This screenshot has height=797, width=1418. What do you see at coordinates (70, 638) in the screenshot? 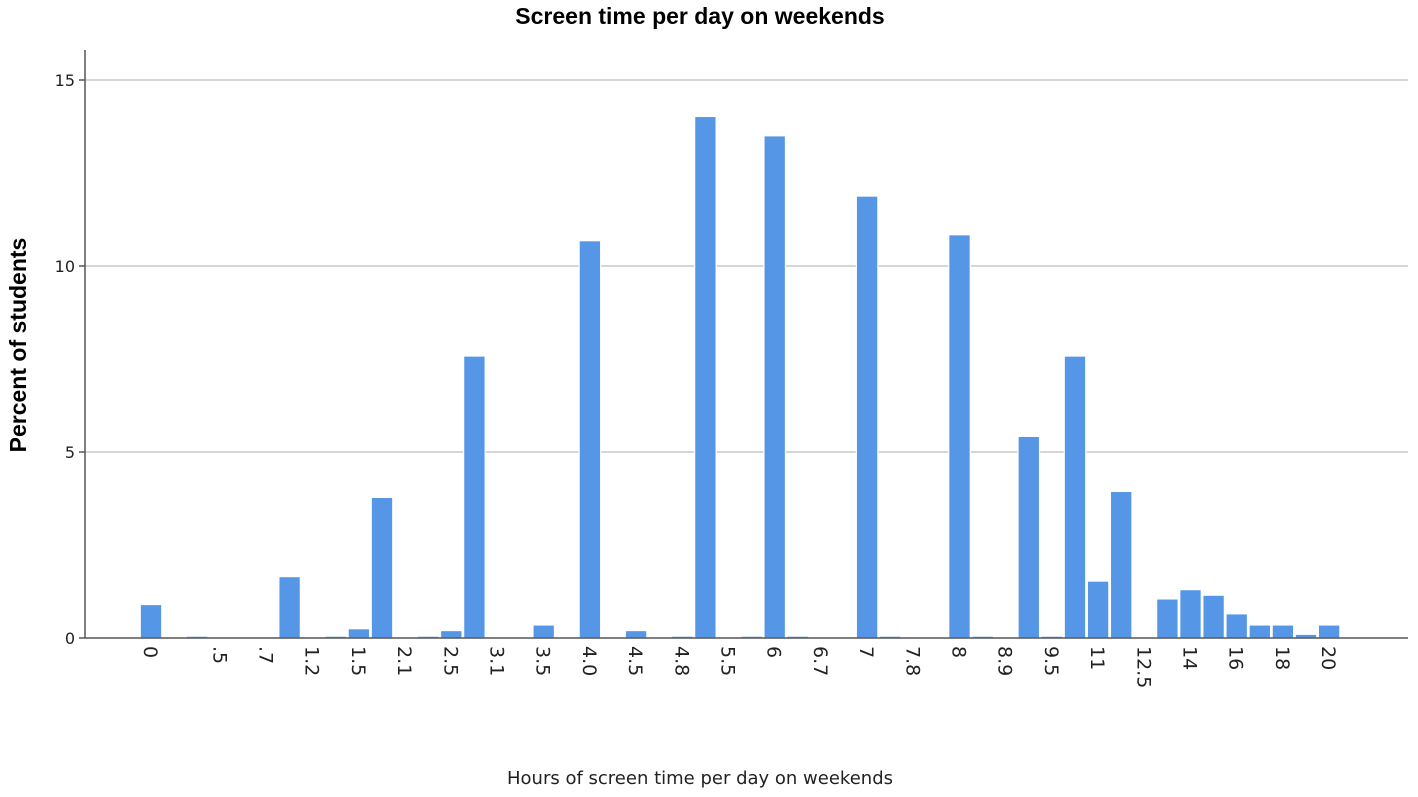
I see `y-tick-label: 0` at bounding box center [70, 638].